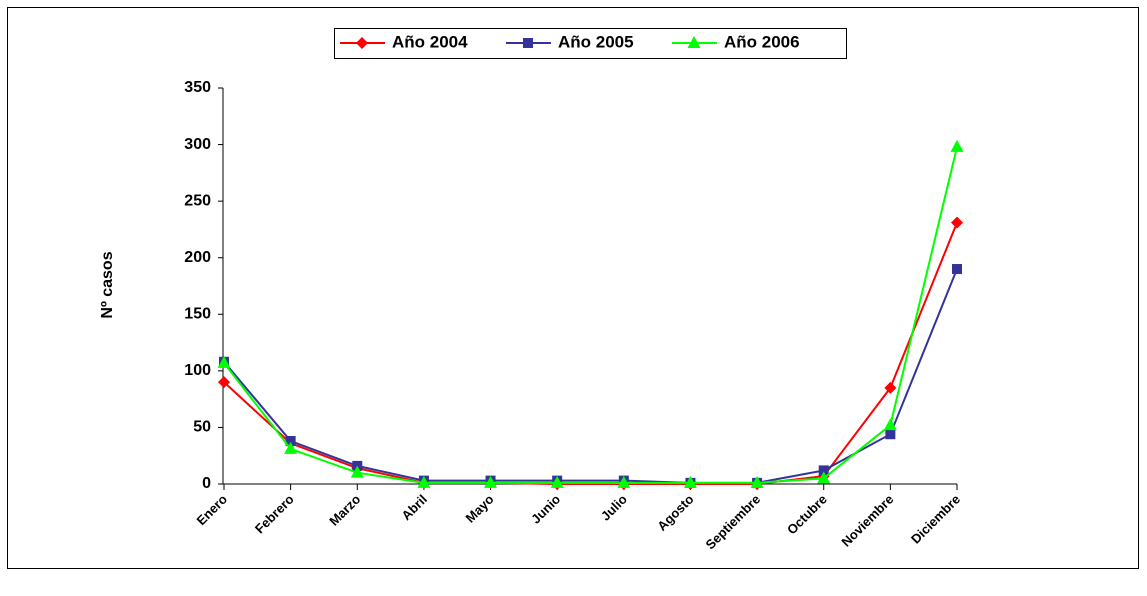 This screenshot has height=596, width=1147. What do you see at coordinates (197, 200) in the screenshot?
I see `y-tick-label: 250` at bounding box center [197, 200].